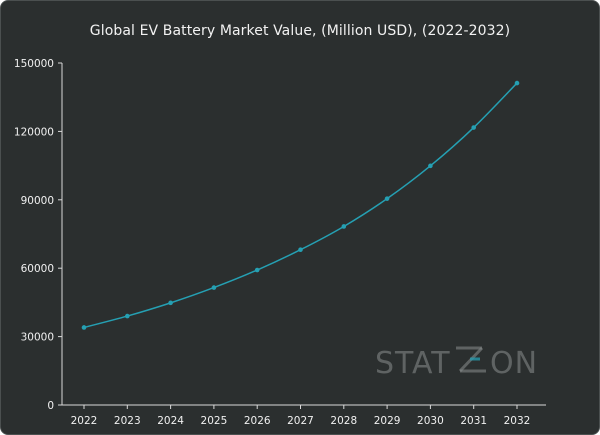 Image resolution: width=600 pixels, height=435 pixels. What do you see at coordinates (430, 421) in the screenshot?
I see `x-tick-label: 2030` at bounding box center [430, 421].